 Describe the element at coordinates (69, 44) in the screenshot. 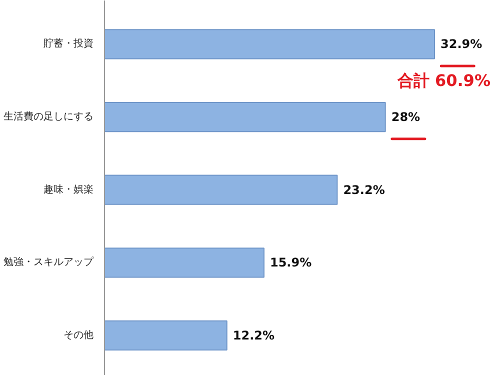

I see `y-tick-label: 貯蓄・投資` at that location.